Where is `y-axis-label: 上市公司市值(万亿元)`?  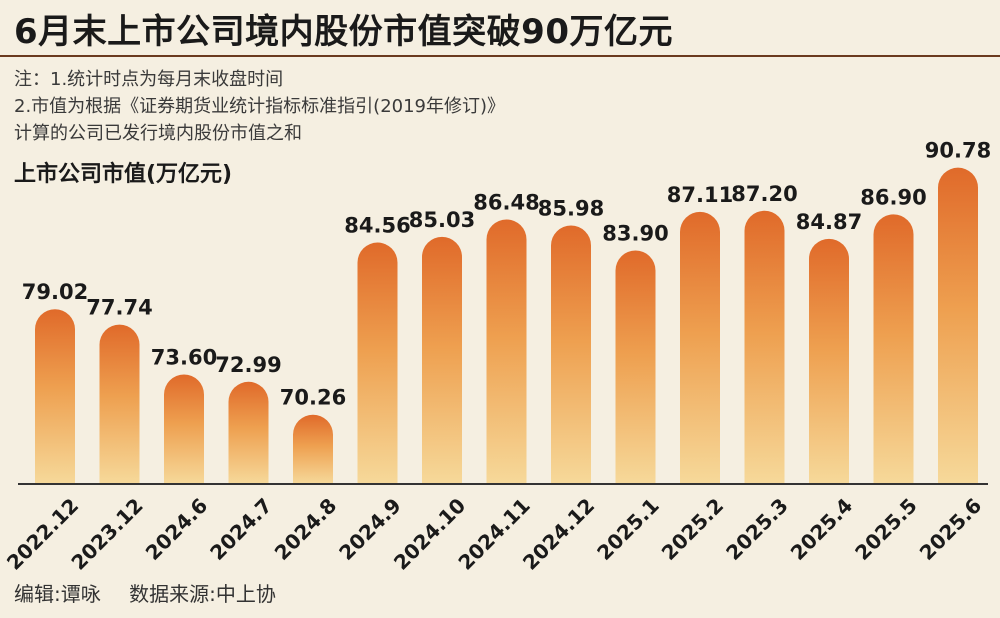
y-axis-label: 上市公司市值(万亿元) is located at coordinates (123, 174).